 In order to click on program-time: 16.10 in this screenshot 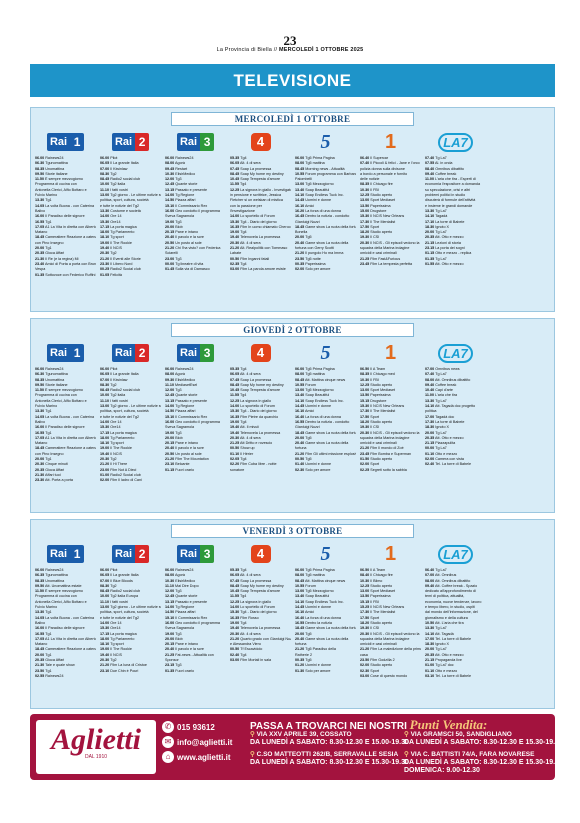, I will do `click(300, 612)`.